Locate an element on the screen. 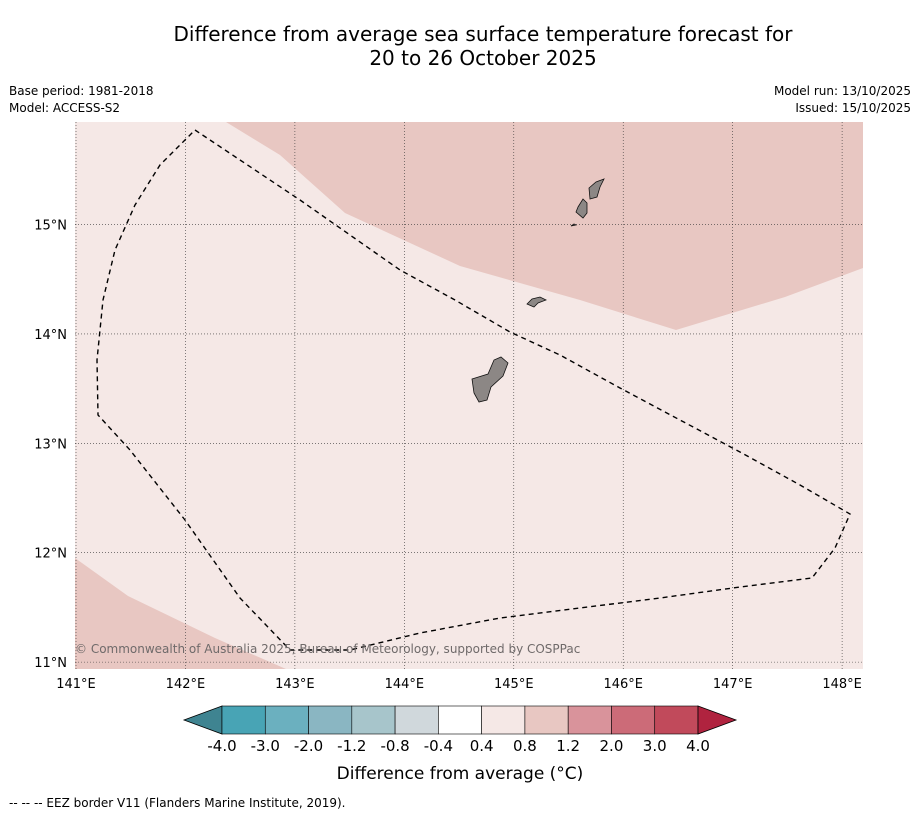 This screenshot has width=919, height=816. model-text: Model: ACCESS-S2 is located at coordinates (65, 108).